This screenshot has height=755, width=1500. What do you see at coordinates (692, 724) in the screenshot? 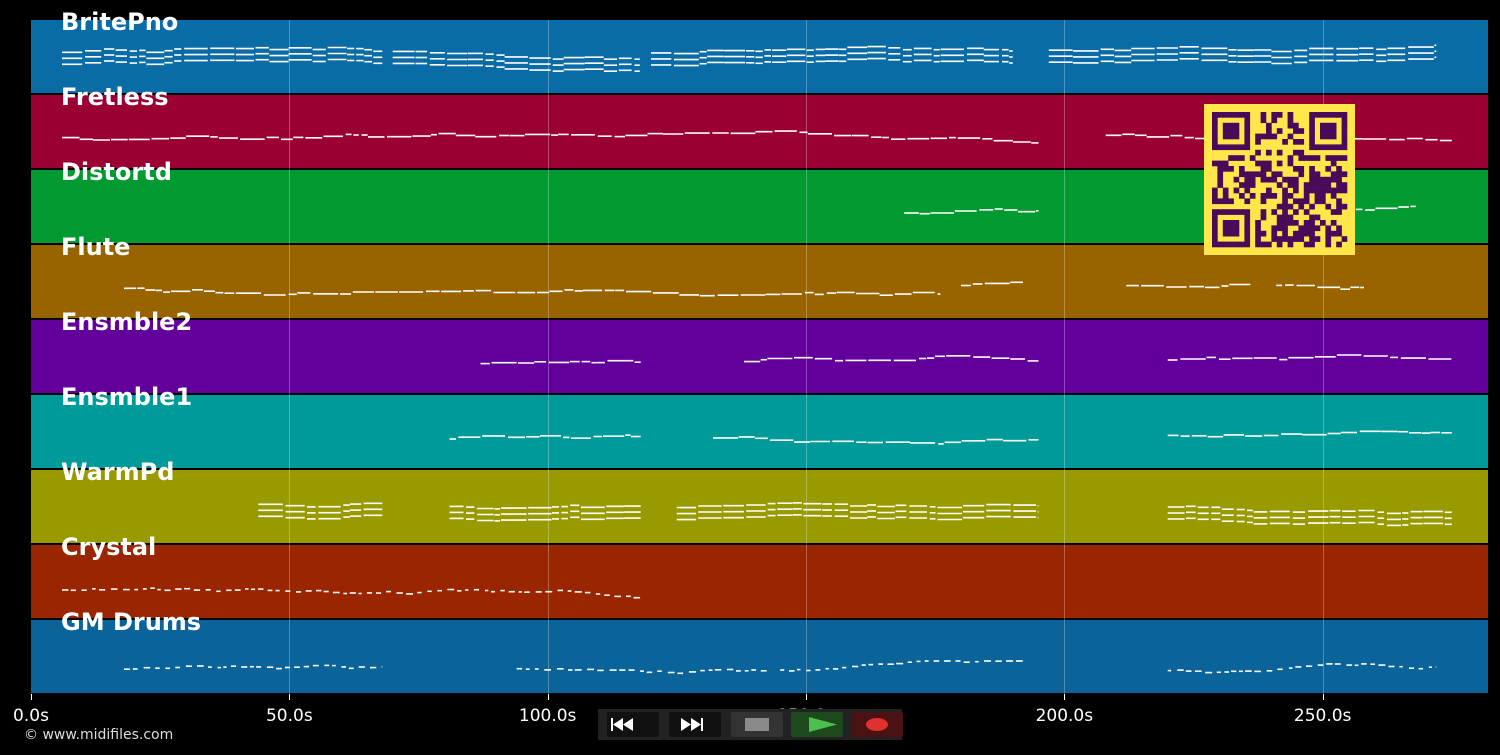
I see `fast-forward-icon` at bounding box center [692, 724].